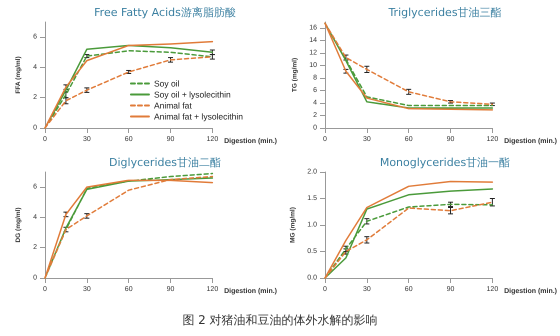 The width and height of the screenshot is (560, 336). I want to click on legend-label: Animal fat + lysolecithin, so click(199, 117).